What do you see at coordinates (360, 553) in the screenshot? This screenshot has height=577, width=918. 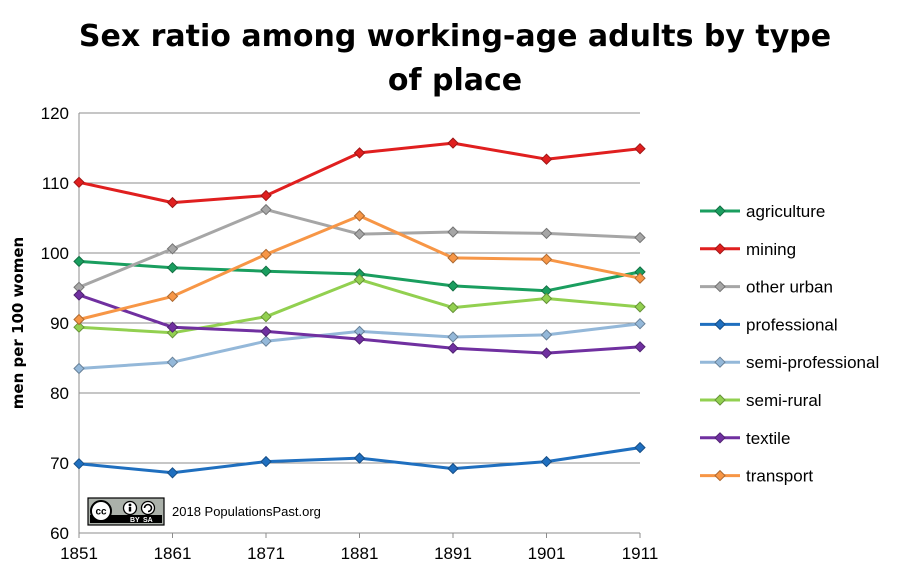 I see `x-tick-label: 1881` at bounding box center [360, 553].